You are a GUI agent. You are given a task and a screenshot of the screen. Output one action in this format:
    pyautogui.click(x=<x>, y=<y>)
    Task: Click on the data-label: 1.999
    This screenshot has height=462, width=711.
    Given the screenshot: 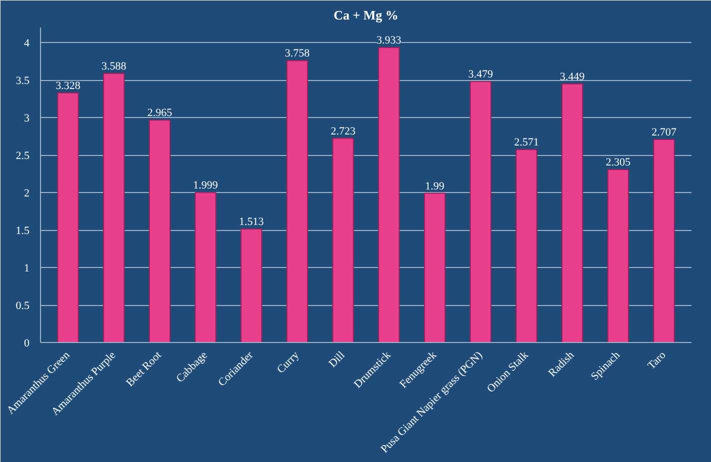 What is the action you would take?
    pyautogui.click(x=205, y=186)
    